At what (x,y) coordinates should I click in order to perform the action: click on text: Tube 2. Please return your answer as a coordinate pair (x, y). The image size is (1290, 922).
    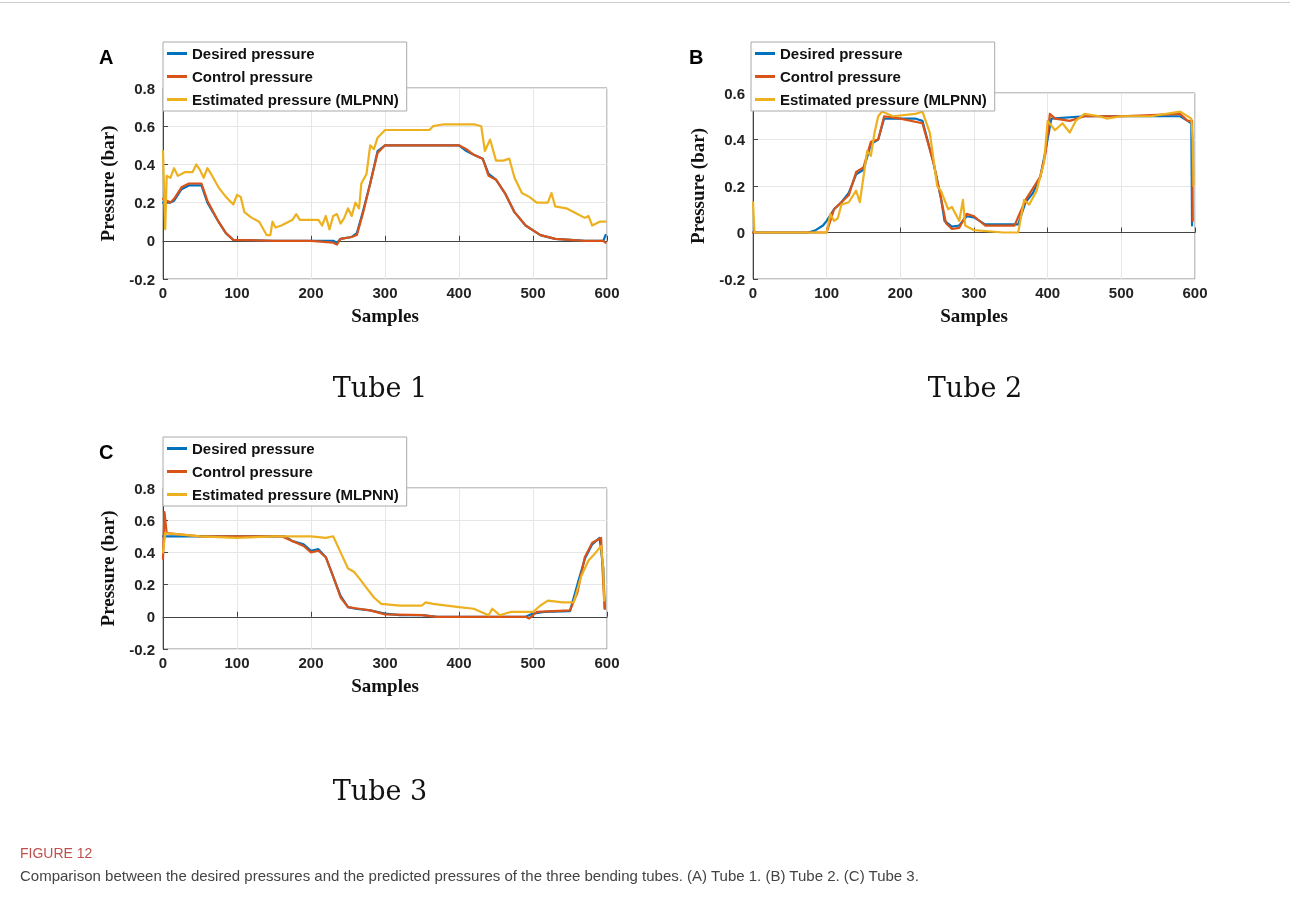
    Looking at the image, I should click on (975, 387).